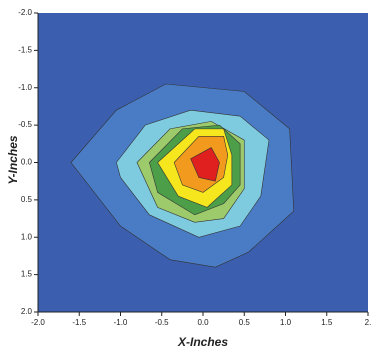 The height and width of the screenshot is (354, 373). What do you see at coordinates (202, 342) in the screenshot?
I see `x-axis-label: X-Inches` at bounding box center [202, 342].